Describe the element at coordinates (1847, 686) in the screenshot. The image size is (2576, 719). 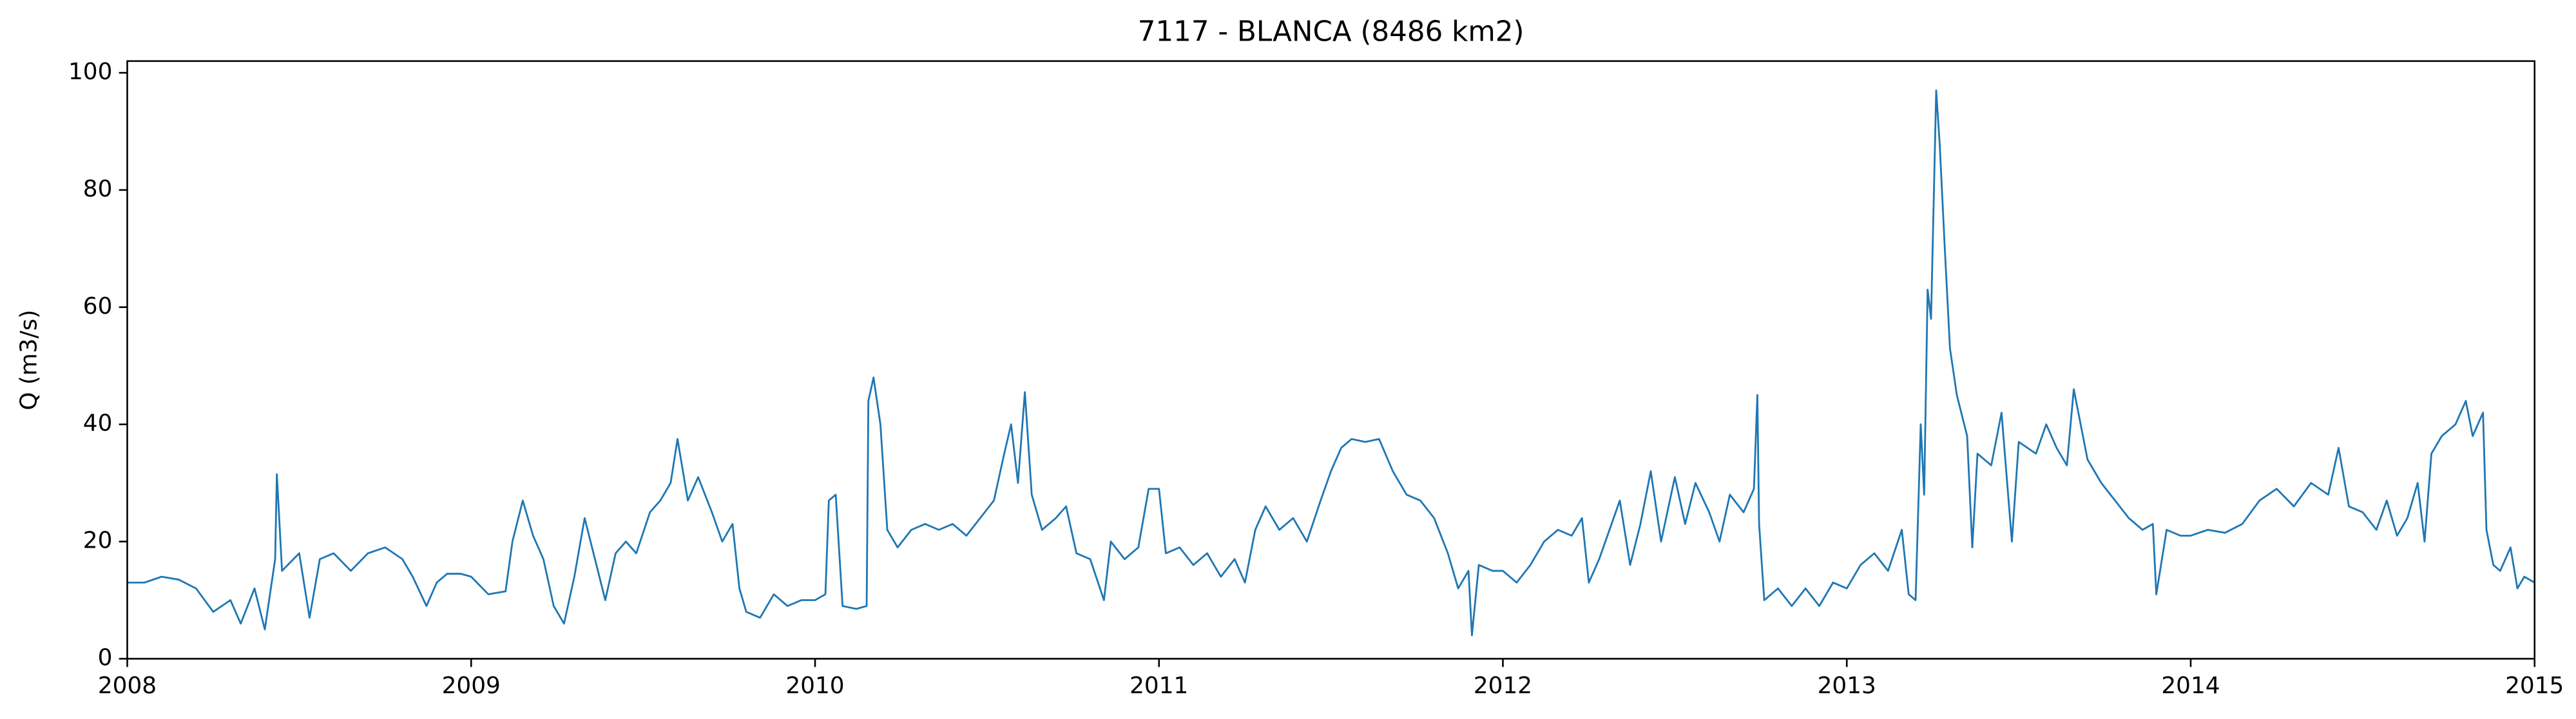
I see `x-tick-label: 2013` at that location.